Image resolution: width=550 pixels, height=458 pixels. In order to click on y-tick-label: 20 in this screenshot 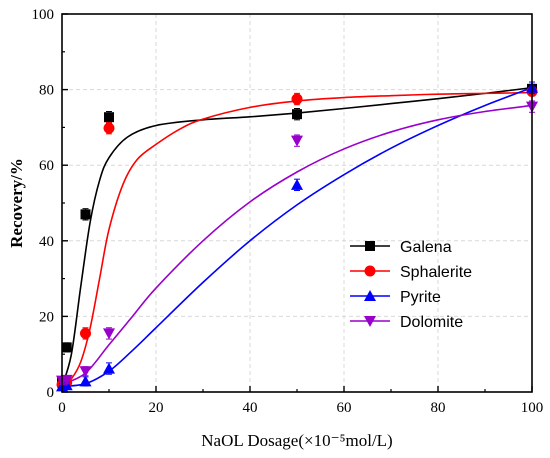, I will do `click(46, 317)`.